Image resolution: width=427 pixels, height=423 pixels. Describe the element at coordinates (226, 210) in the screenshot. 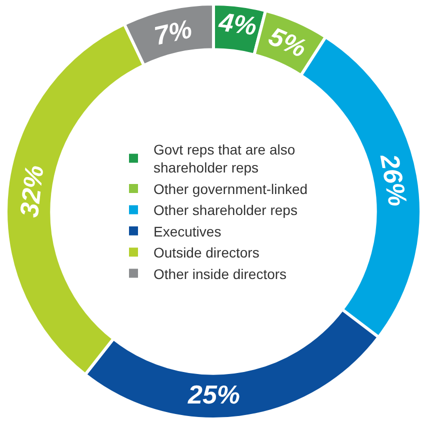

I see `legend-label: Other shareholder reps` at that location.